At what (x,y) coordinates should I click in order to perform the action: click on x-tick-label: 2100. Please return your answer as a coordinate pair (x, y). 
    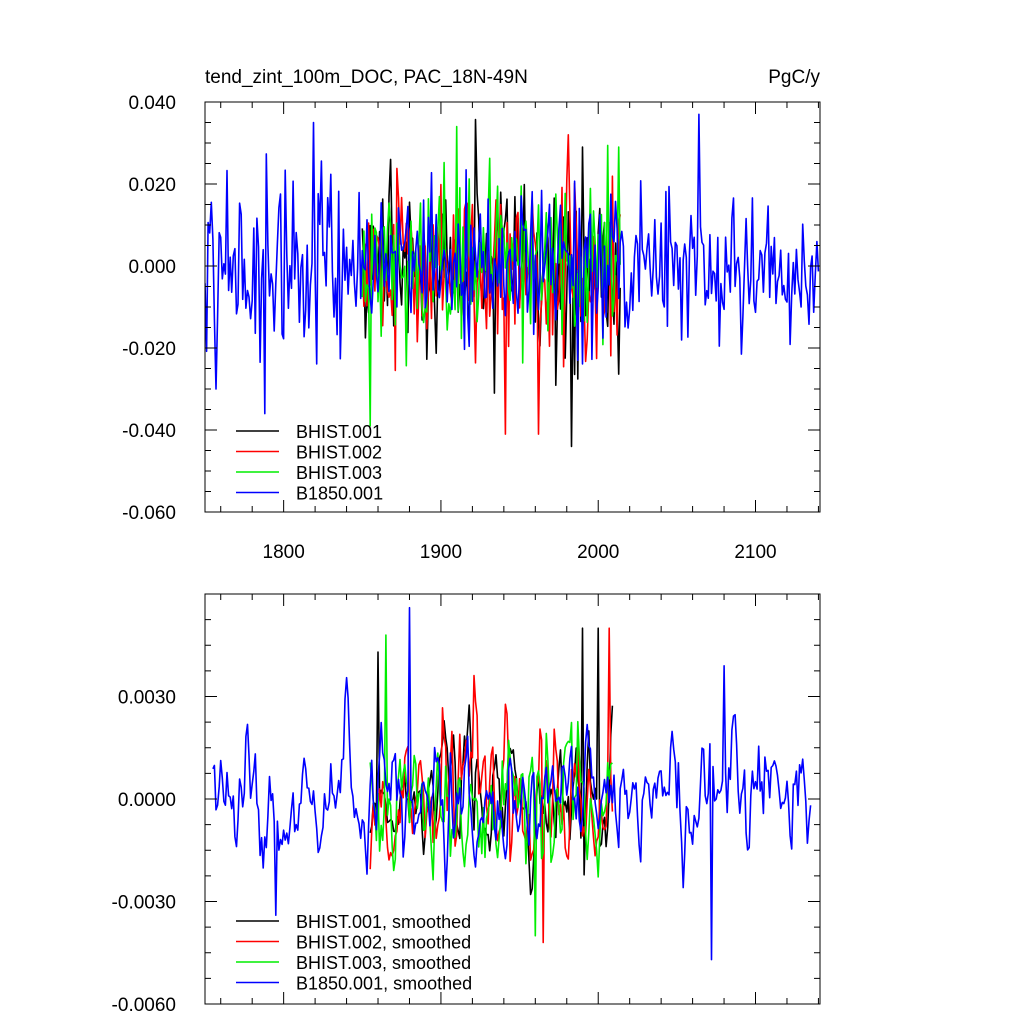
    Looking at the image, I should click on (755, 552).